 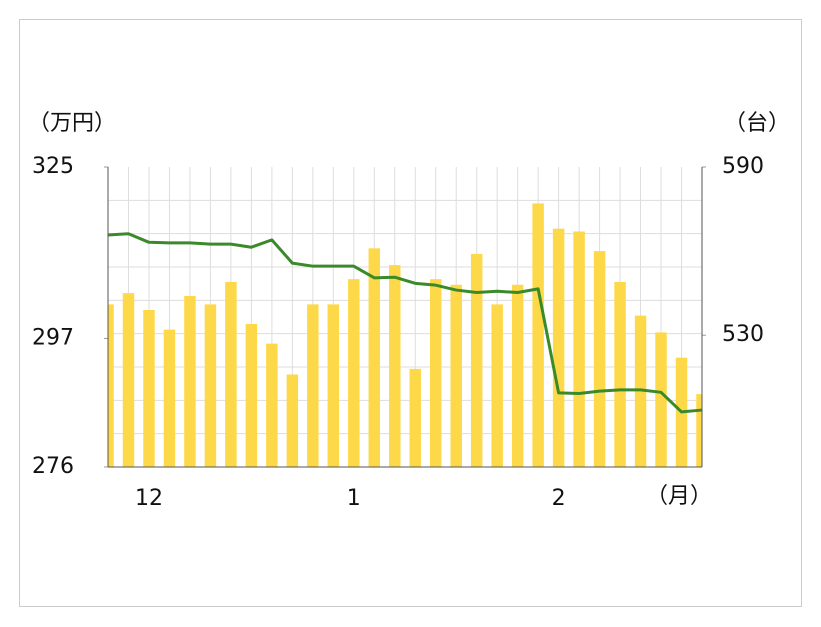 I want to click on x-tick-label: 1, so click(x=354, y=498).